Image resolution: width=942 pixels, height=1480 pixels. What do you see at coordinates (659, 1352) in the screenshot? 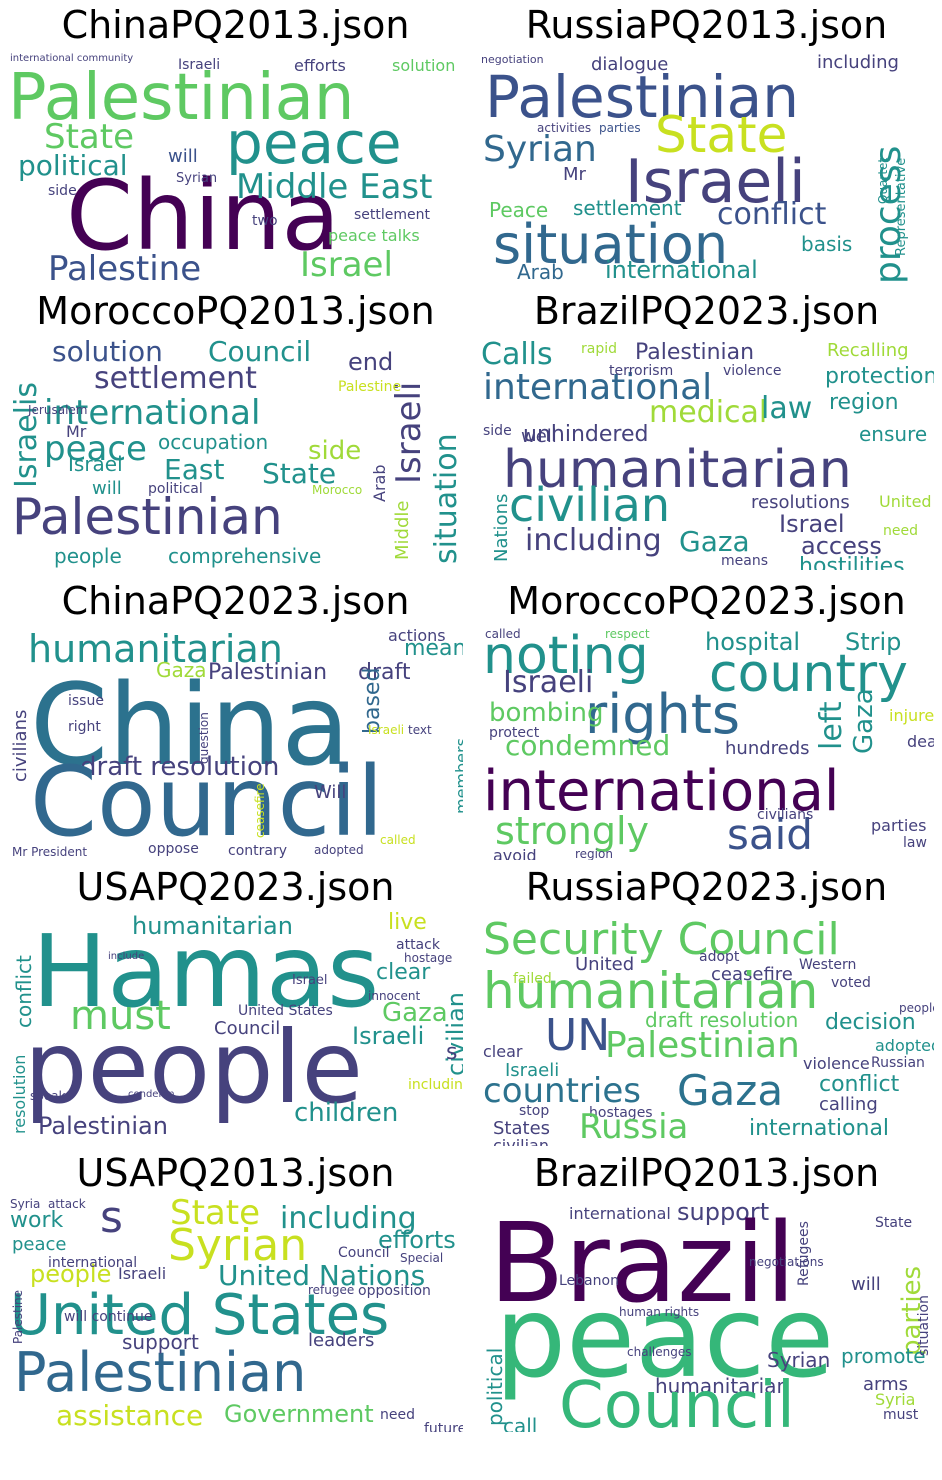
I see `cloud-word: challenges` at bounding box center [659, 1352].